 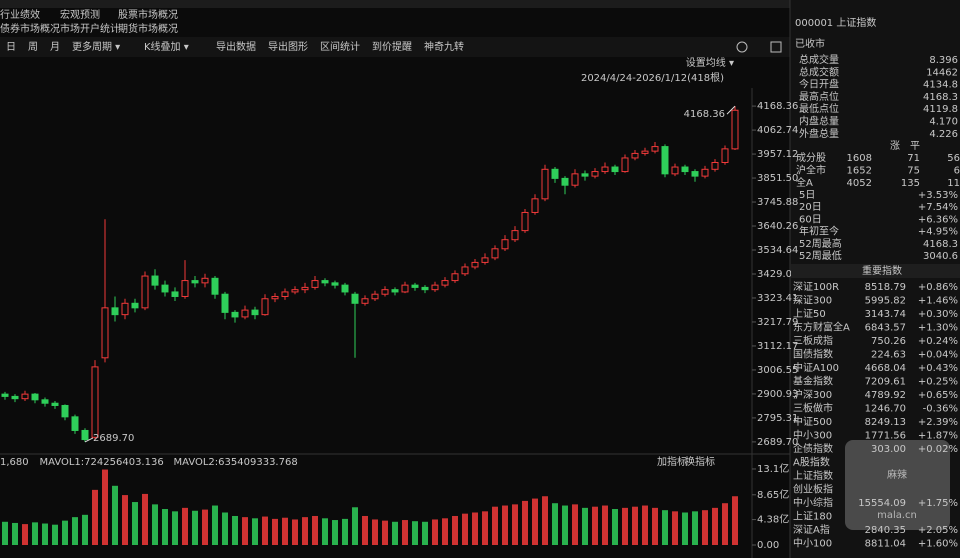 I want to click on menu-item: 债券市场概况, so click(x=30, y=28).